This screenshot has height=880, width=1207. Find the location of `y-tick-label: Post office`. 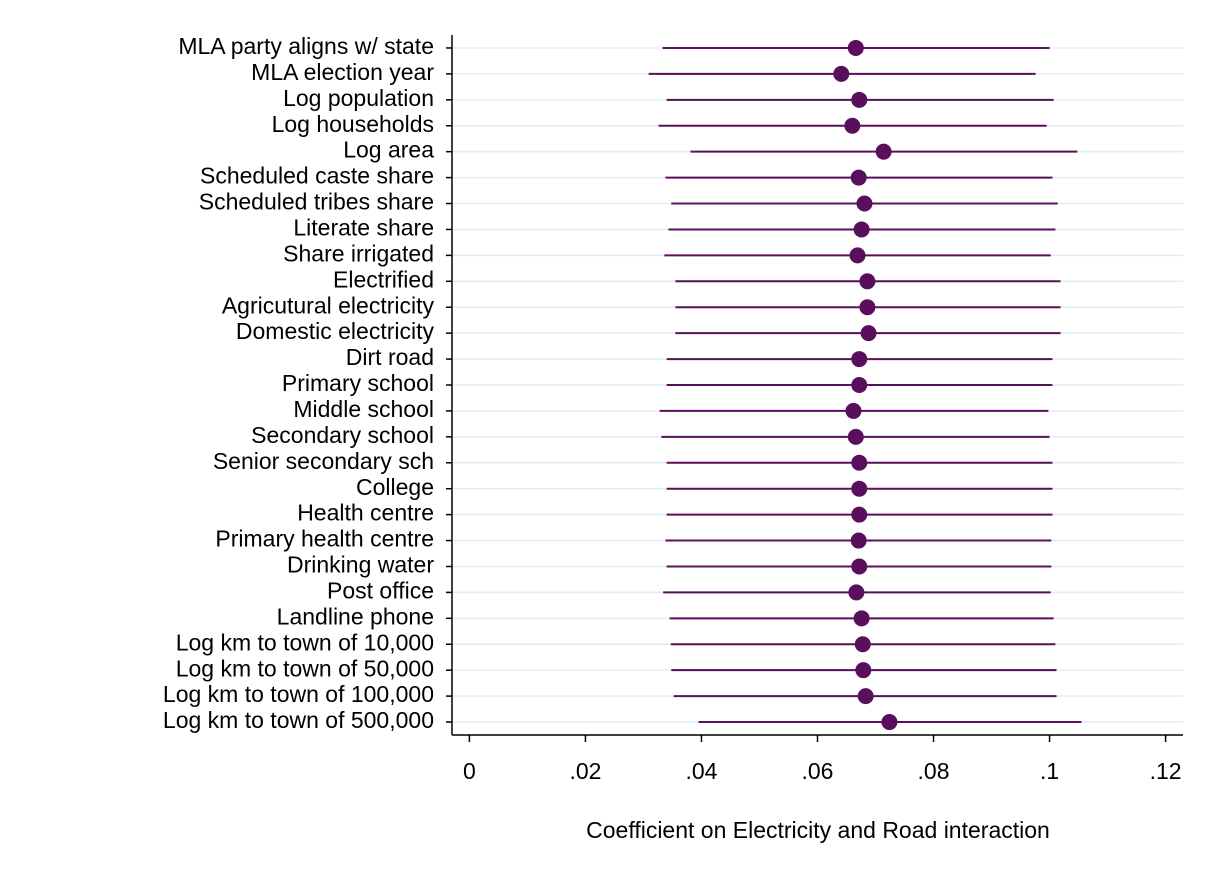

y-tick-label: Post office is located at coordinates (380, 590).